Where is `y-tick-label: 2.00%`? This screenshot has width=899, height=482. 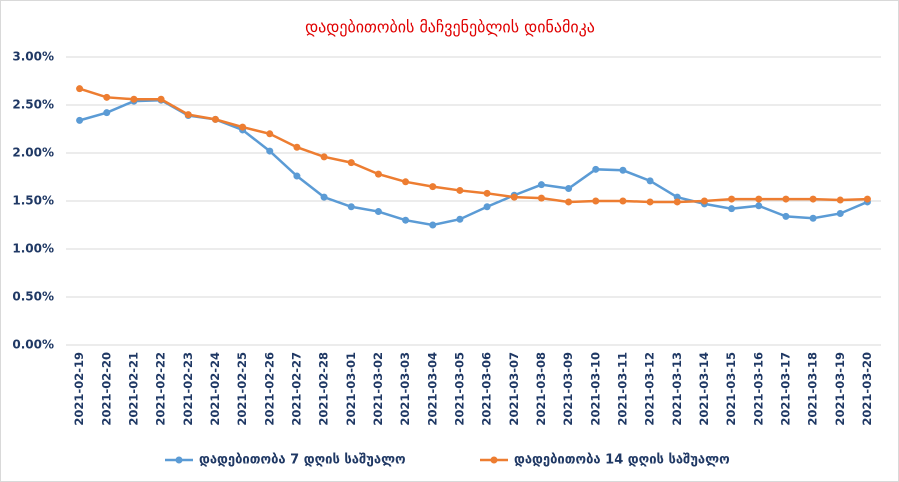 y-tick-label: 2.00% is located at coordinates (33, 153).